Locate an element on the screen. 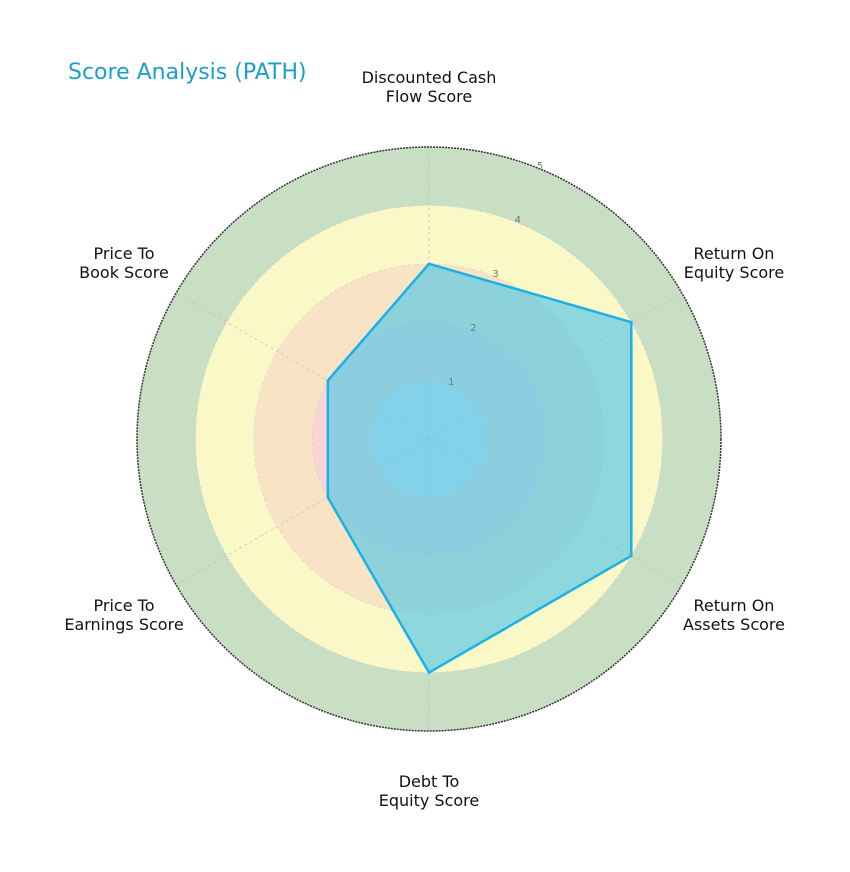 This screenshot has width=850, height=872. chart-title: Score Analysis (PATH) is located at coordinates (187, 72).